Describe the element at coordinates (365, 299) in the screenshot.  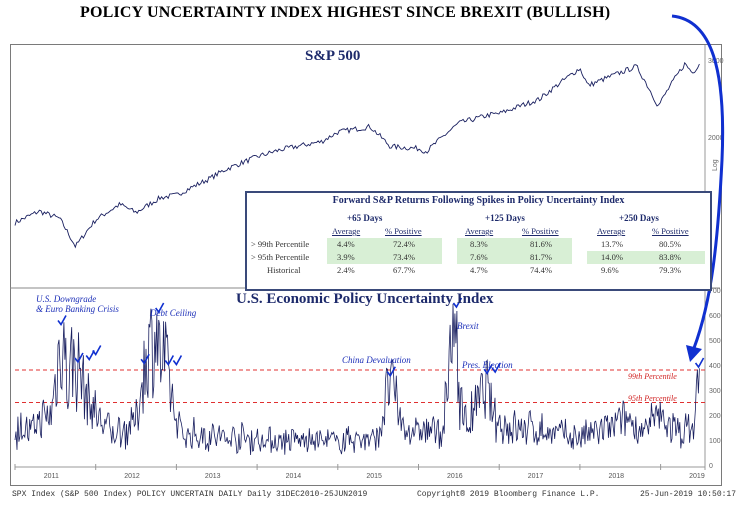
I see `epu-panel-title: U.S. Economic Policy Uncertainty Index` at that location.